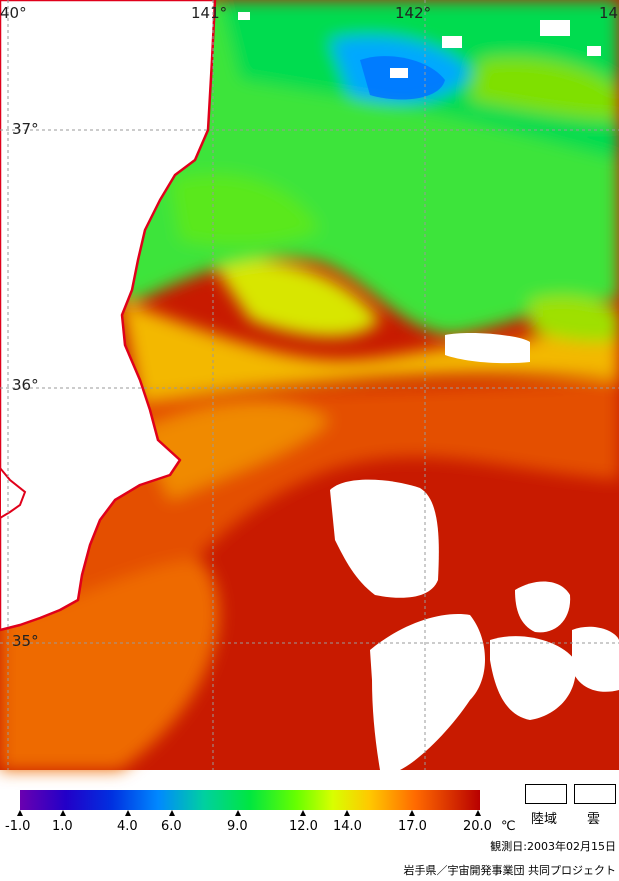 The width and height of the screenshot is (619, 881). Describe the element at coordinates (209, 13) in the screenshot. I see `lon-label-141: 141°` at that location.